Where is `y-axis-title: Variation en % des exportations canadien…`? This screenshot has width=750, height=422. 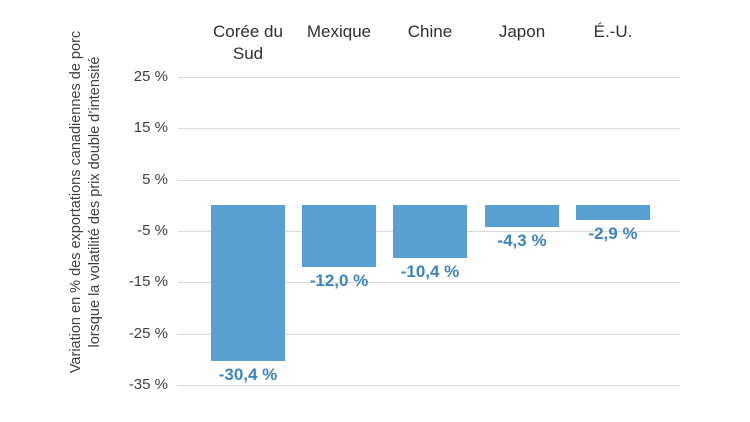 y-axis-title: Variation en % des exportations canadien… is located at coordinates (86, 202).